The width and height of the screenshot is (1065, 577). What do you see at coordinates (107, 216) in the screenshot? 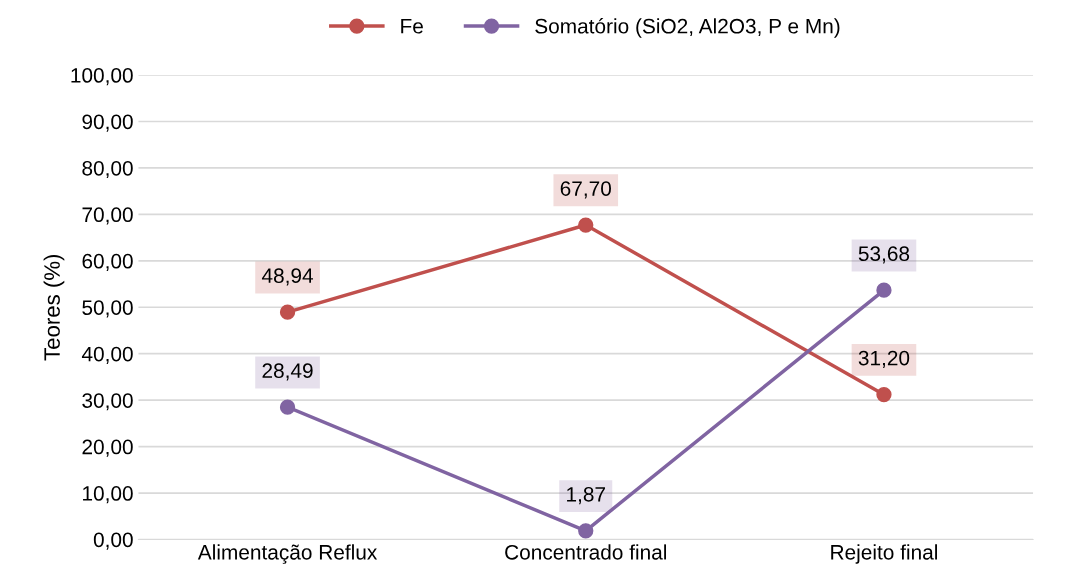
I see `y-tick-label: 70,00` at bounding box center [107, 216].